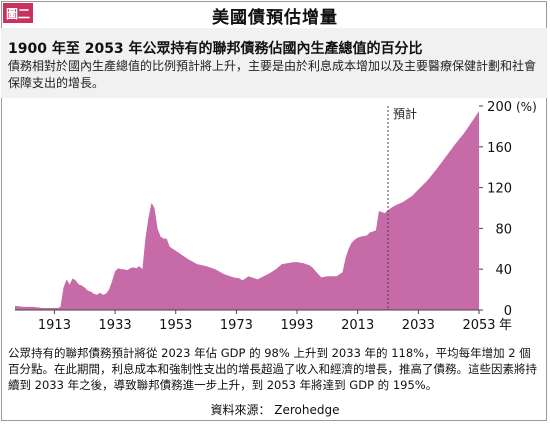  Describe the element at coordinates (296, 325) in the screenshot. I see `x-tick-label: 1993` at that location.